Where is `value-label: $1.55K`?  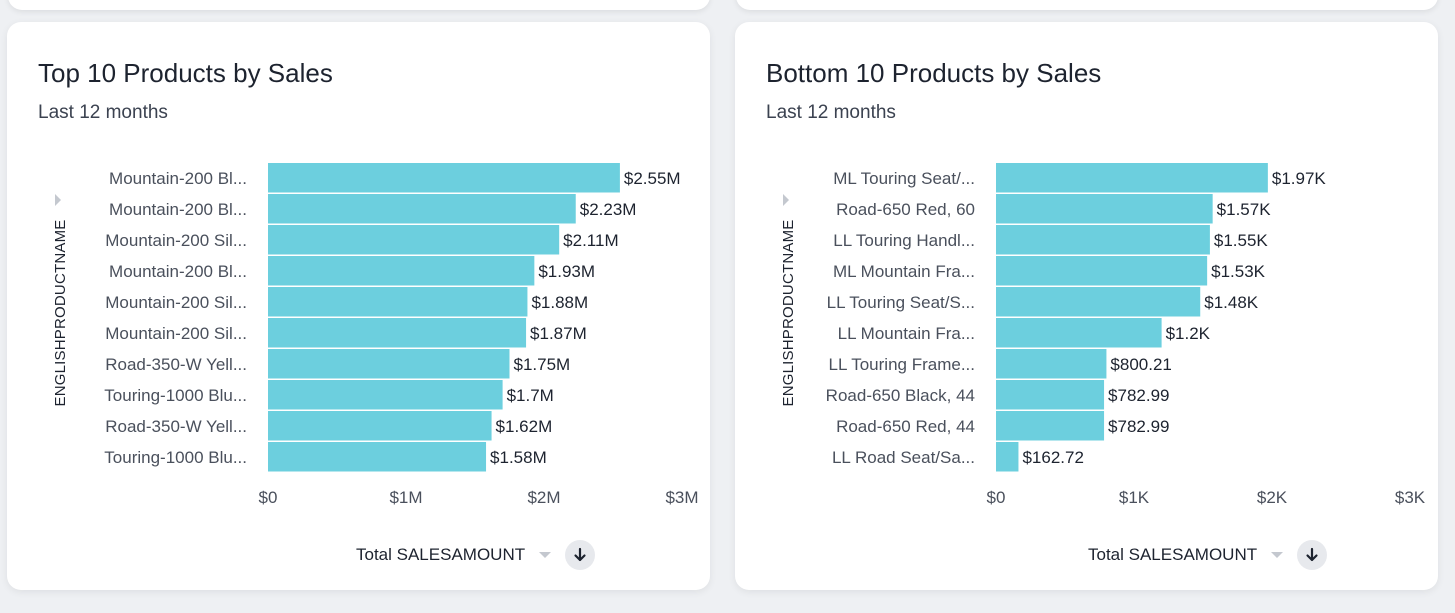 value-label: $1.55K is located at coordinates (1241, 240).